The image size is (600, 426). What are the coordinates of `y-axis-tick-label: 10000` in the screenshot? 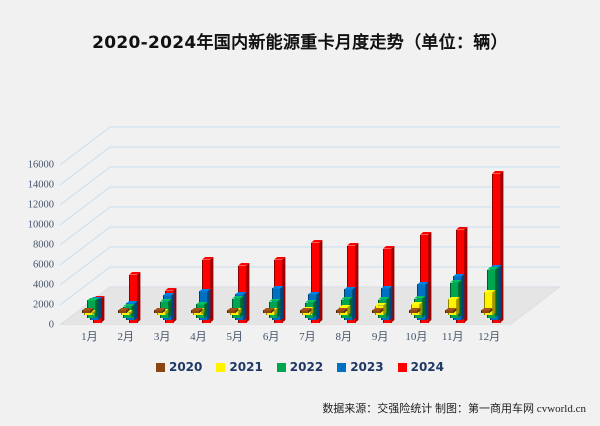 It's located at (40, 225).